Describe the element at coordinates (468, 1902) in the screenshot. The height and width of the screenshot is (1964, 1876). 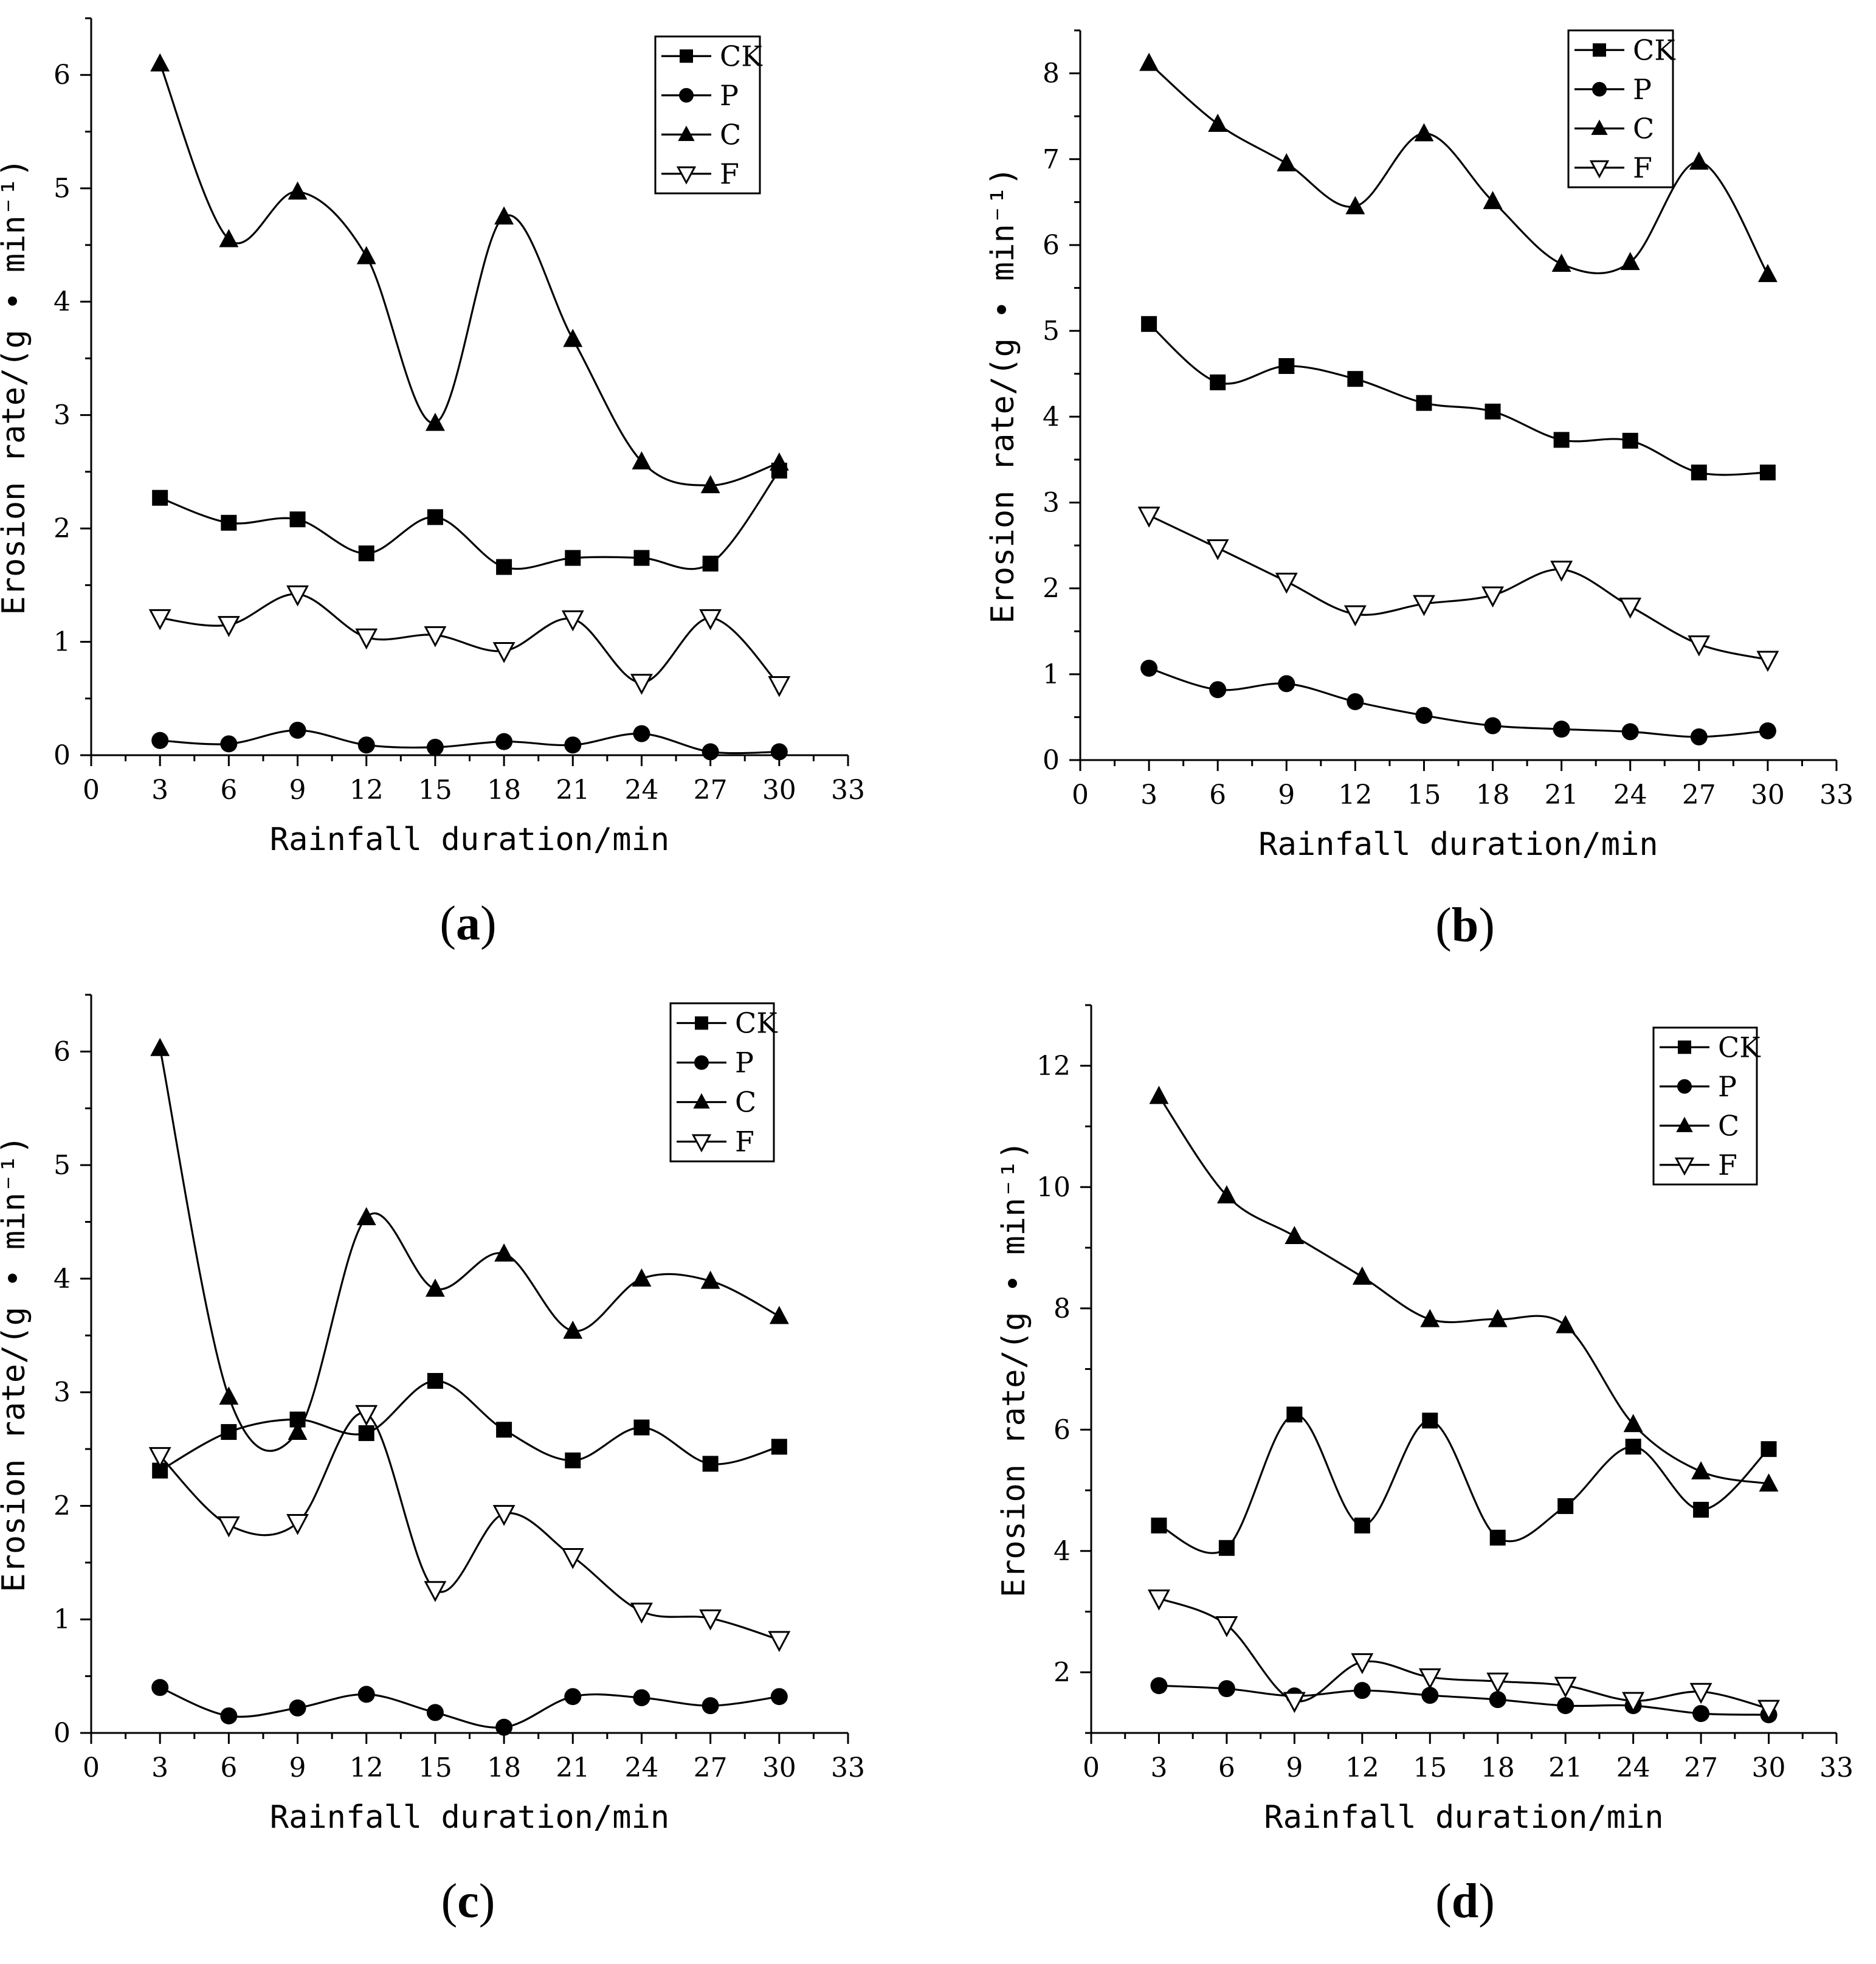
I see `panel-label: (c)` at that location.